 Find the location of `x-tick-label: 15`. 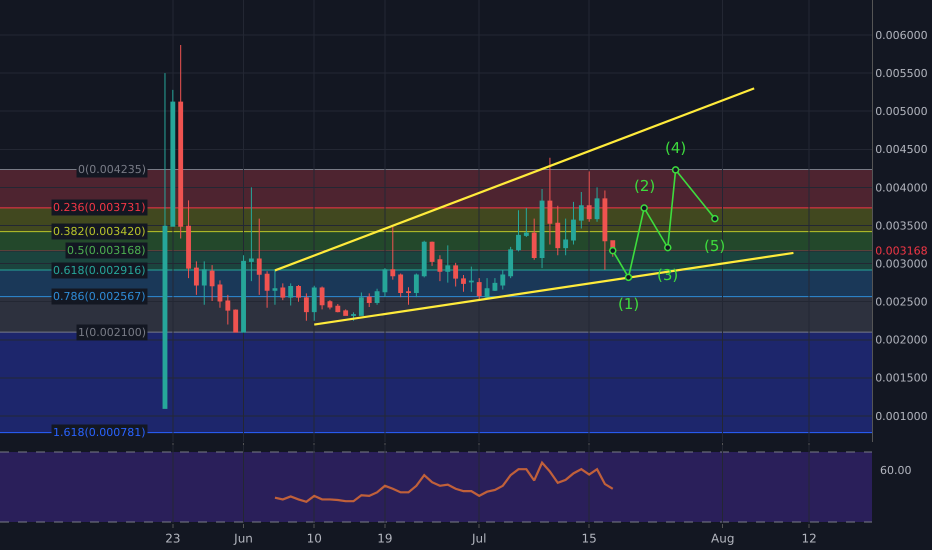

x-tick-label: 15 is located at coordinates (589, 538).